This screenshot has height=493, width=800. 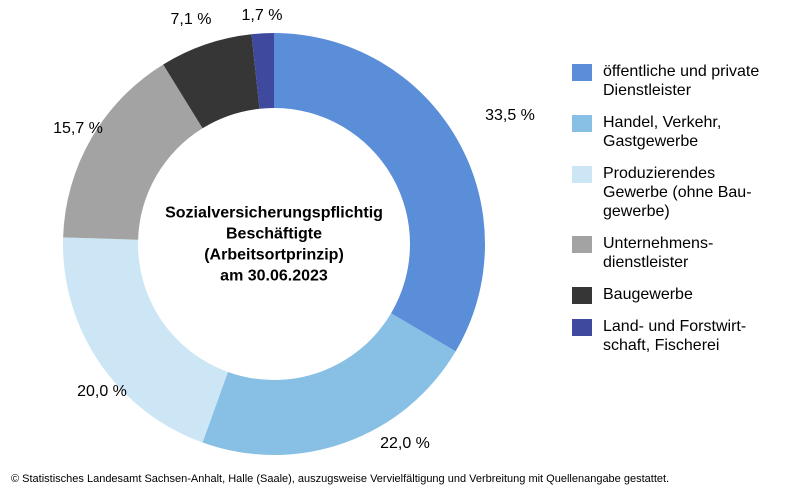 I want to click on legend-label-2: Handel, Verkehr, Gastgewerbe, so click(x=662, y=132).